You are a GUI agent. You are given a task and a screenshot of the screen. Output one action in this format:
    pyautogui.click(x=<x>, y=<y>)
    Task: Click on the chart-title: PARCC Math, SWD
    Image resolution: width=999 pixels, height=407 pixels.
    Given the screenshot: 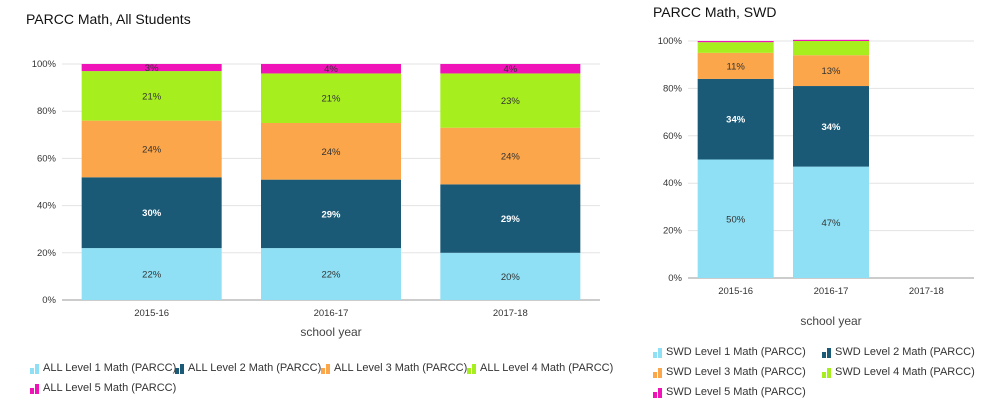 What is the action you would take?
    pyautogui.click(x=715, y=12)
    